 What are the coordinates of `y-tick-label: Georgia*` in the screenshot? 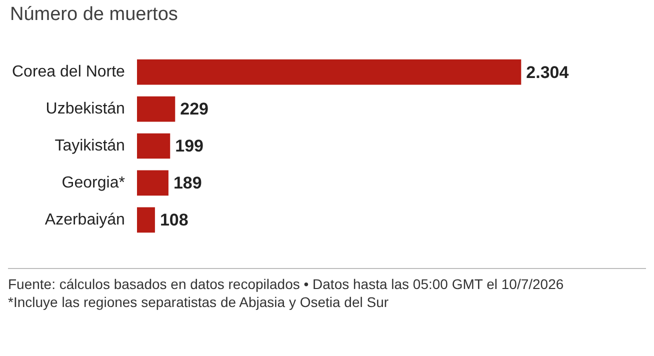 It's located at (93, 183).